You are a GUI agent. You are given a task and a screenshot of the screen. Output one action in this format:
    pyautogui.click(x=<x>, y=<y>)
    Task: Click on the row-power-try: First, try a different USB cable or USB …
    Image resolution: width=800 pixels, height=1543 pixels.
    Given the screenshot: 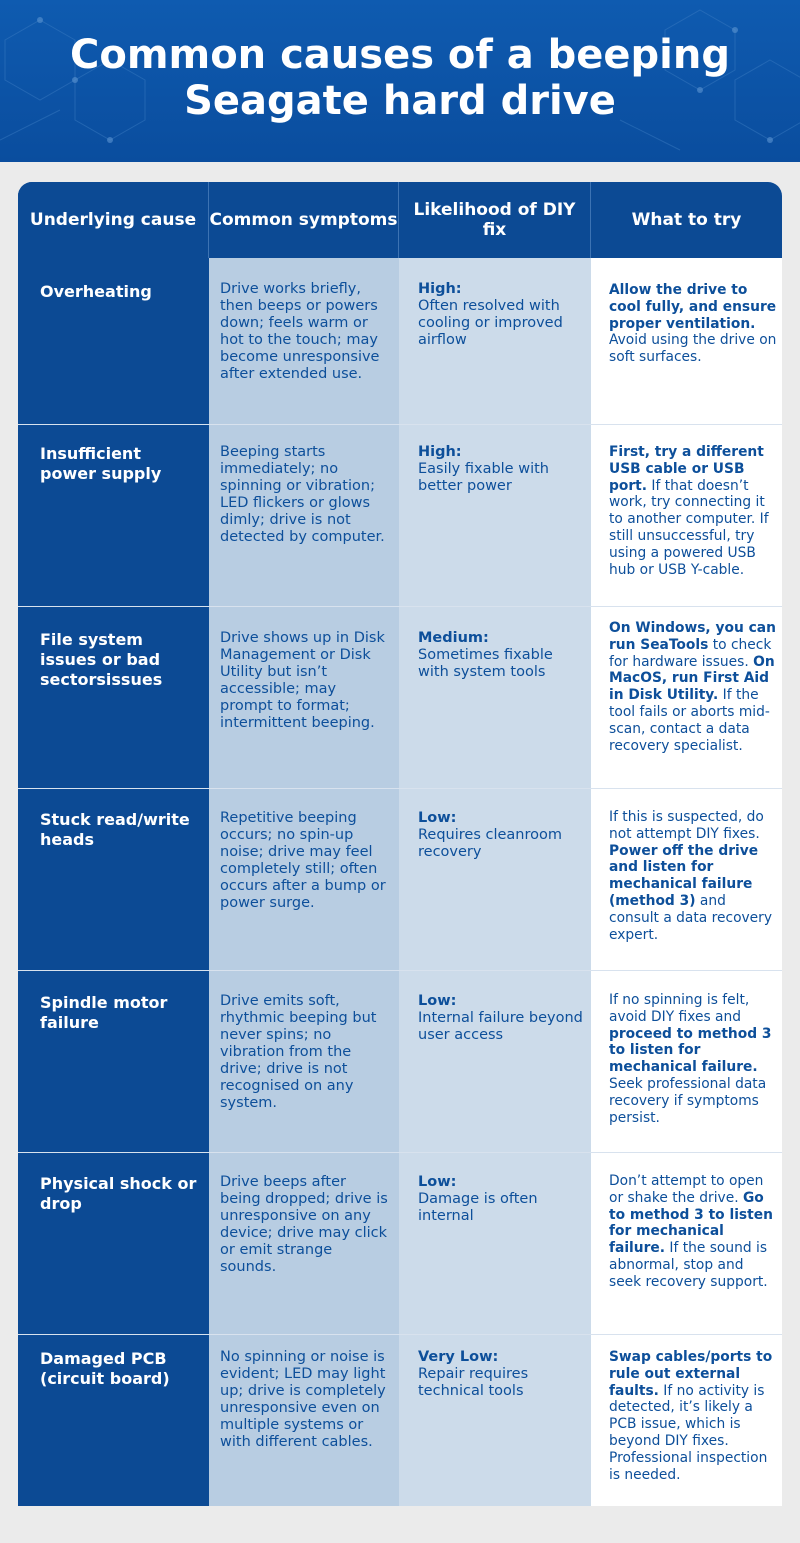 What is the action you would take?
    pyautogui.click(x=693, y=511)
    